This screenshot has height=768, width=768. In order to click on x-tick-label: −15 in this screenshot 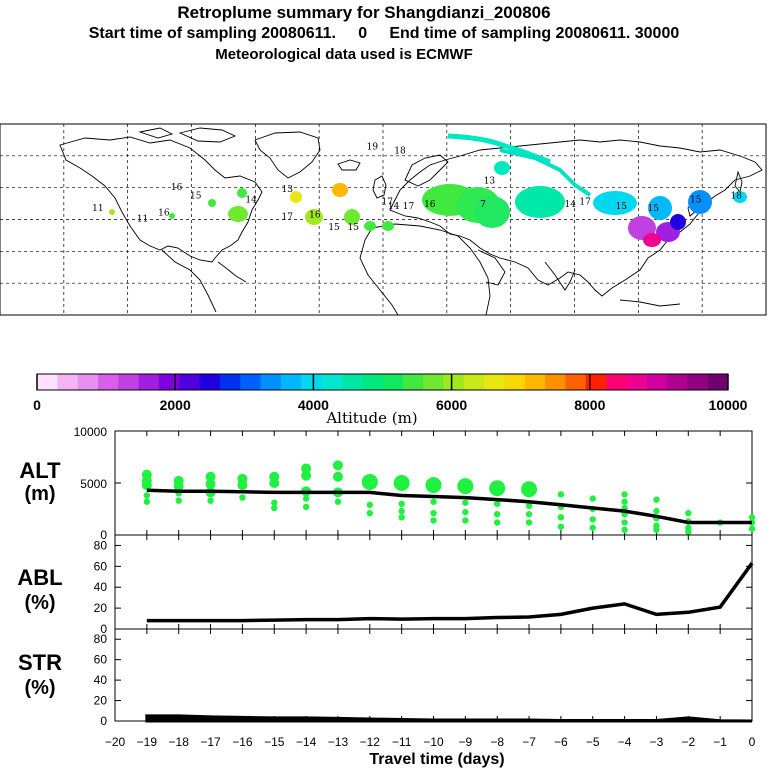, I will do `click(274, 742)`.